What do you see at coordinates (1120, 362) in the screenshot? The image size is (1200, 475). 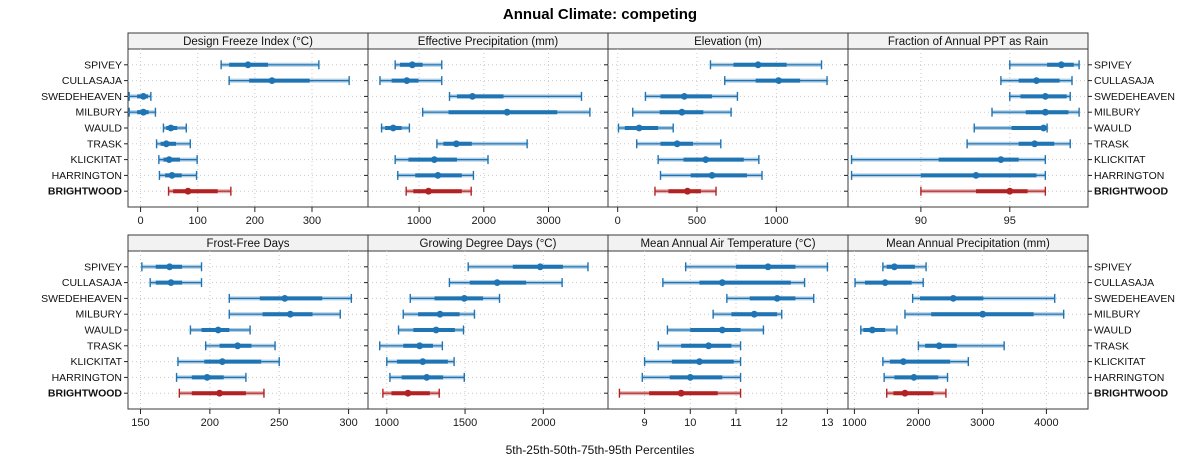 I see `site-label-right: KLICKITAT` at bounding box center [1120, 362].